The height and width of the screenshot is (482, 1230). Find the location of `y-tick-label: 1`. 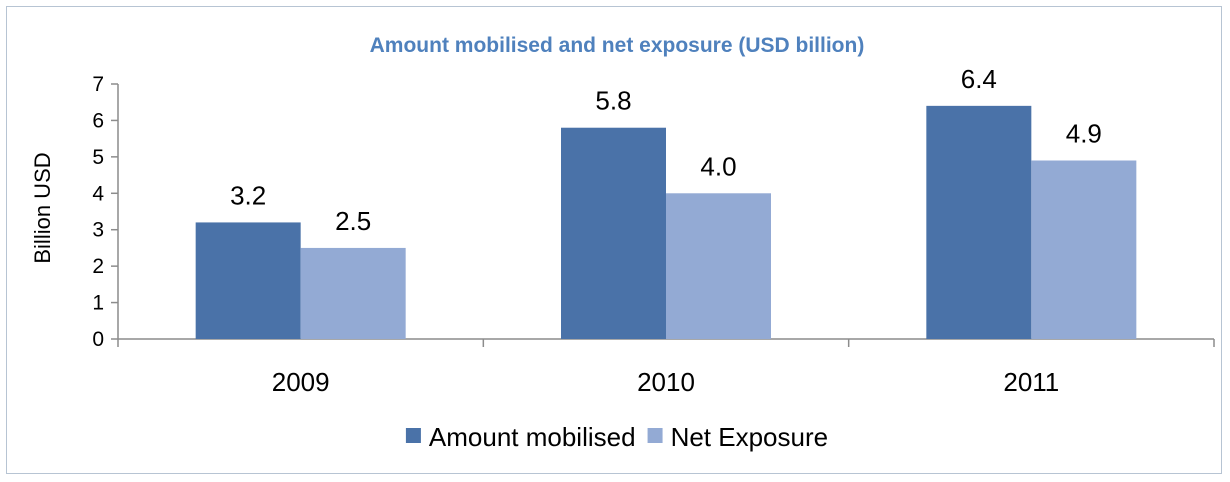

y-tick-label: 1 is located at coordinates (98, 303).